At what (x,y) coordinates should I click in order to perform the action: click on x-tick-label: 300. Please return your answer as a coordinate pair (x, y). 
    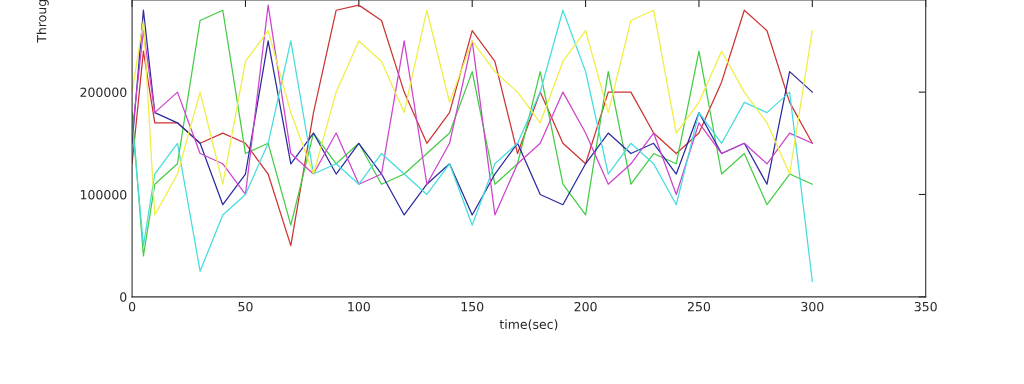
    Looking at the image, I should click on (812, 306).